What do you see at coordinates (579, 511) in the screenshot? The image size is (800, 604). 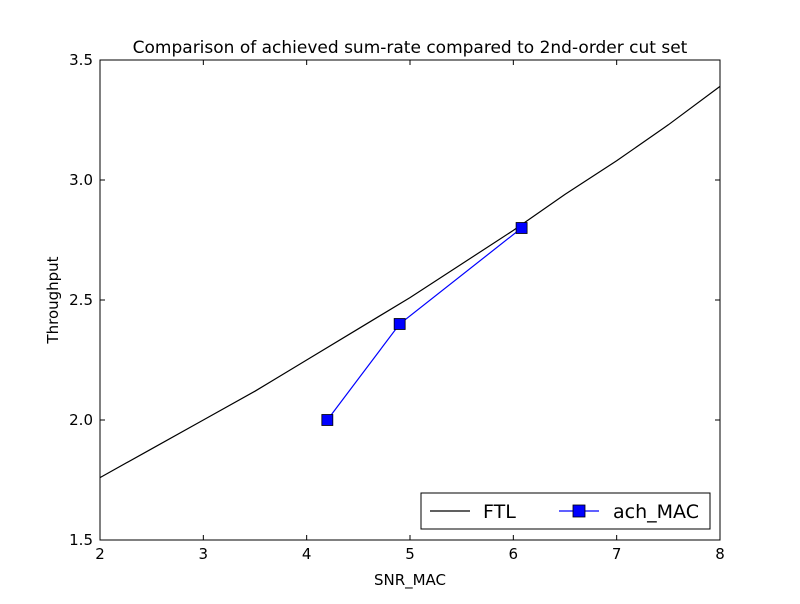 I see `legend-marker-ach-mac` at bounding box center [579, 511].